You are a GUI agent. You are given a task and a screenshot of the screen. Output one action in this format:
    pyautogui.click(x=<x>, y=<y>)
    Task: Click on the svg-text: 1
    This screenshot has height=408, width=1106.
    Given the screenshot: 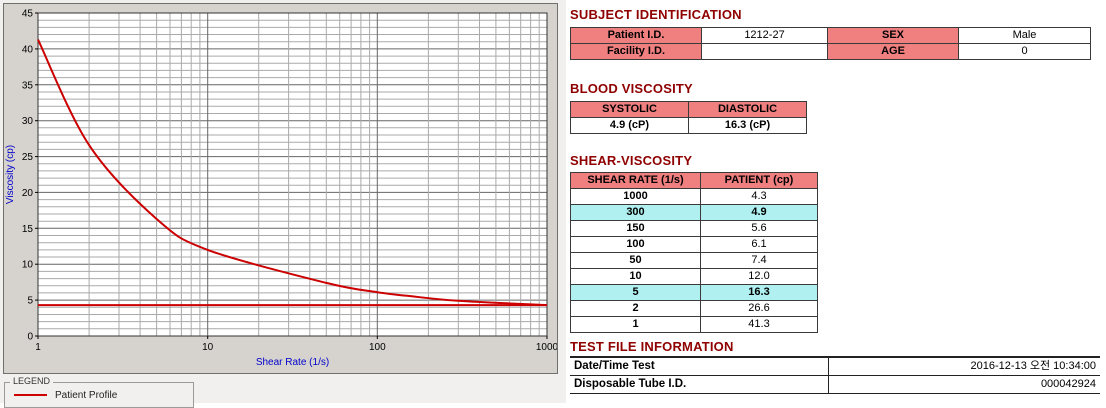 What is the action you would take?
    pyautogui.click(x=38, y=347)
    